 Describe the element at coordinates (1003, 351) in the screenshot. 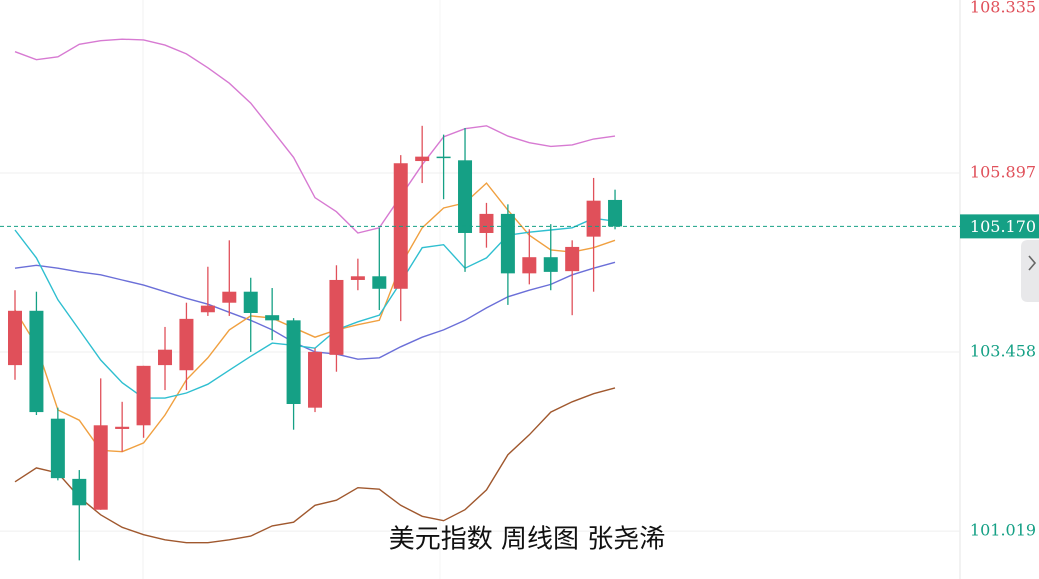

I see `y-tick-label: 103.458` at that location.